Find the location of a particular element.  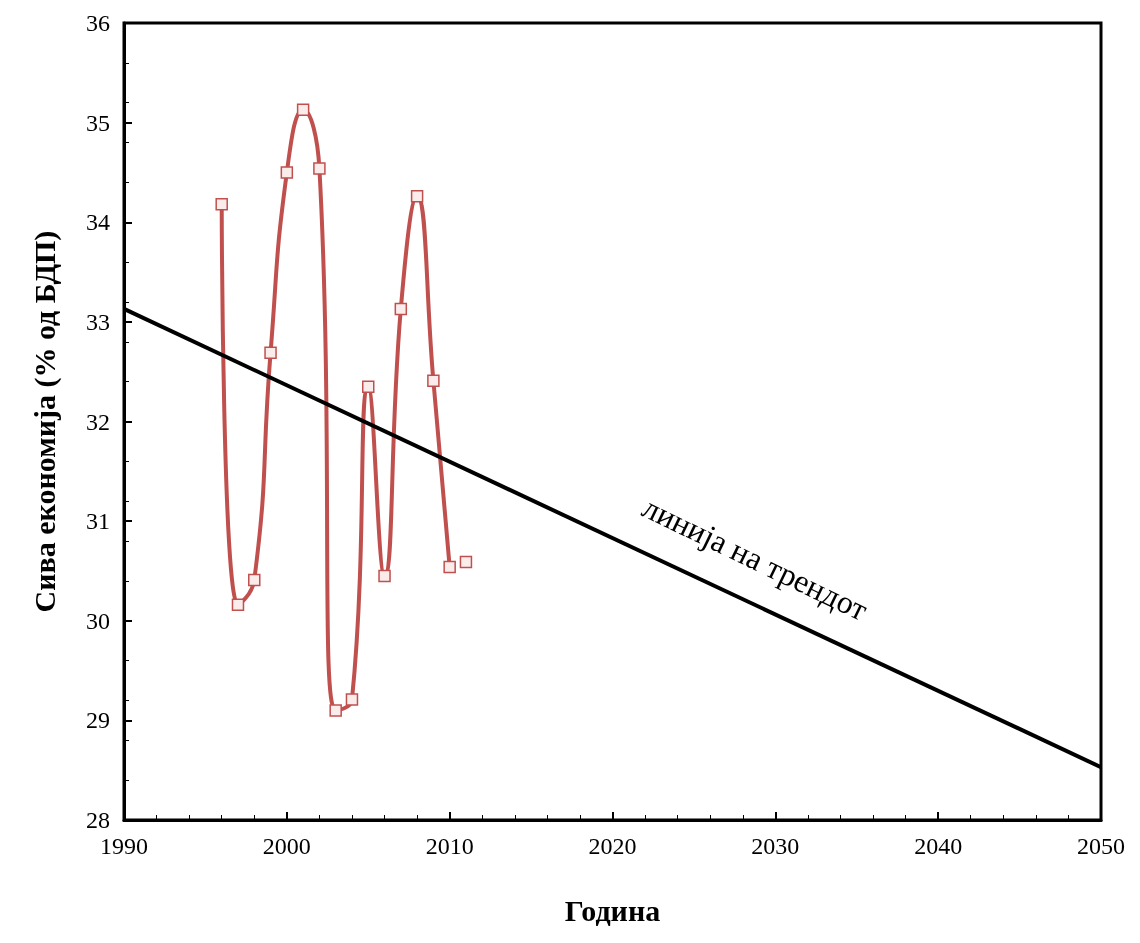

y-tick-label: 28 is located at coordinates (98, 820).